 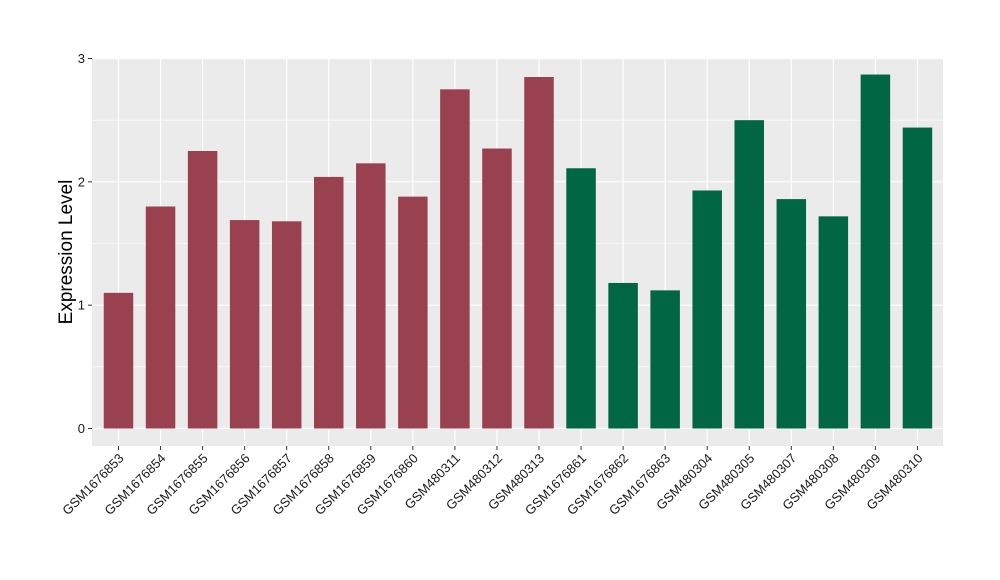 What do you see at coordinates (85, 243) in the screenshot?
I see `y-axis: 0 1 2 3` at bounding box center [85, 243].